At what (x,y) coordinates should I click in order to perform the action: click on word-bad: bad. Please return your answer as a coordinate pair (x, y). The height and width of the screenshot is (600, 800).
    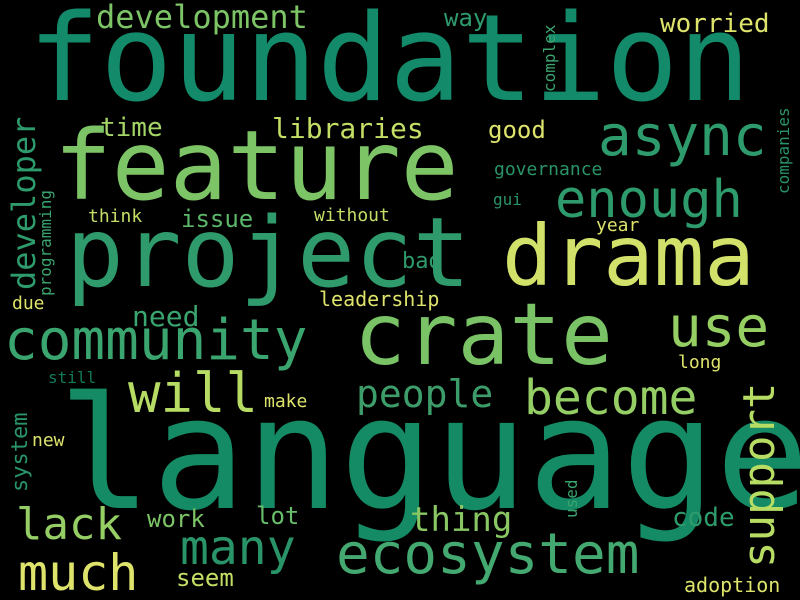
    Looking at the image, I should click on (422, 261).